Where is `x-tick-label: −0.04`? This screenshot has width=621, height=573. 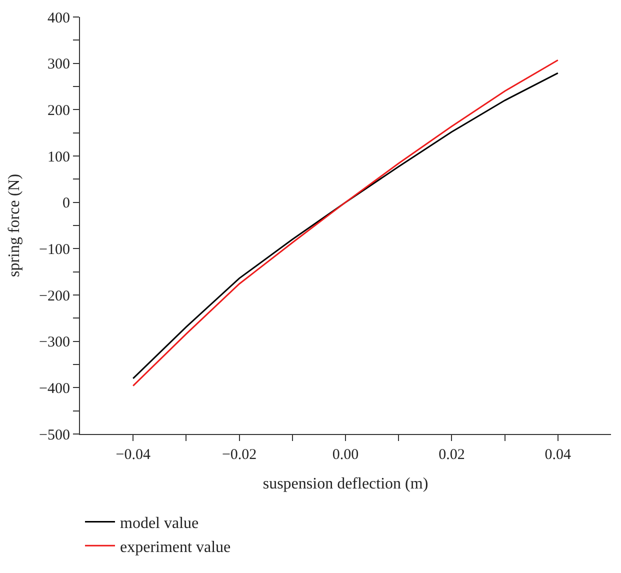 x-tick-label: −0.04 is located at coordinates (133, 455).